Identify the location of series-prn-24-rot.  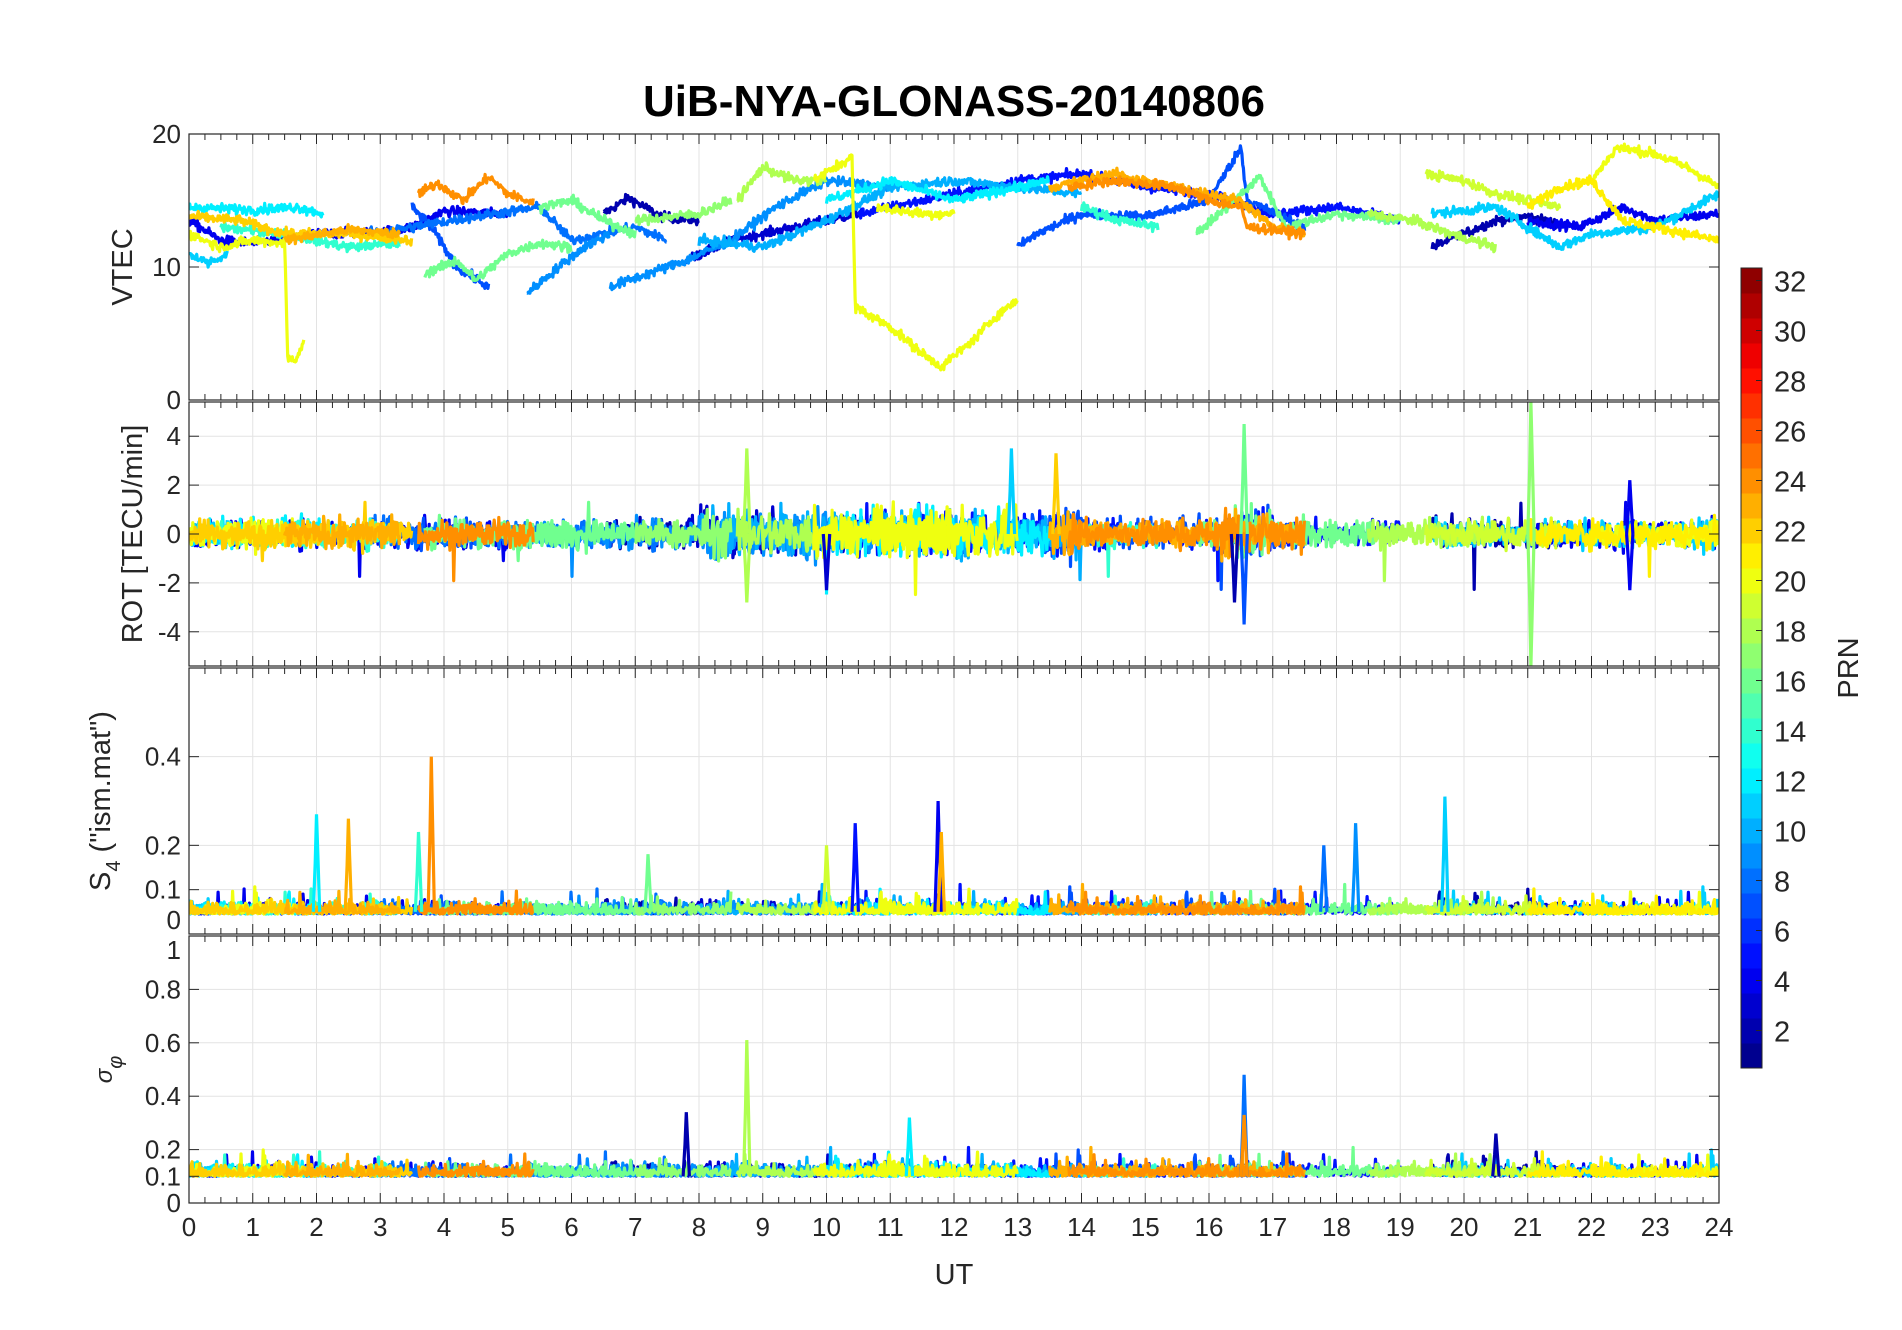
(1186, 532).